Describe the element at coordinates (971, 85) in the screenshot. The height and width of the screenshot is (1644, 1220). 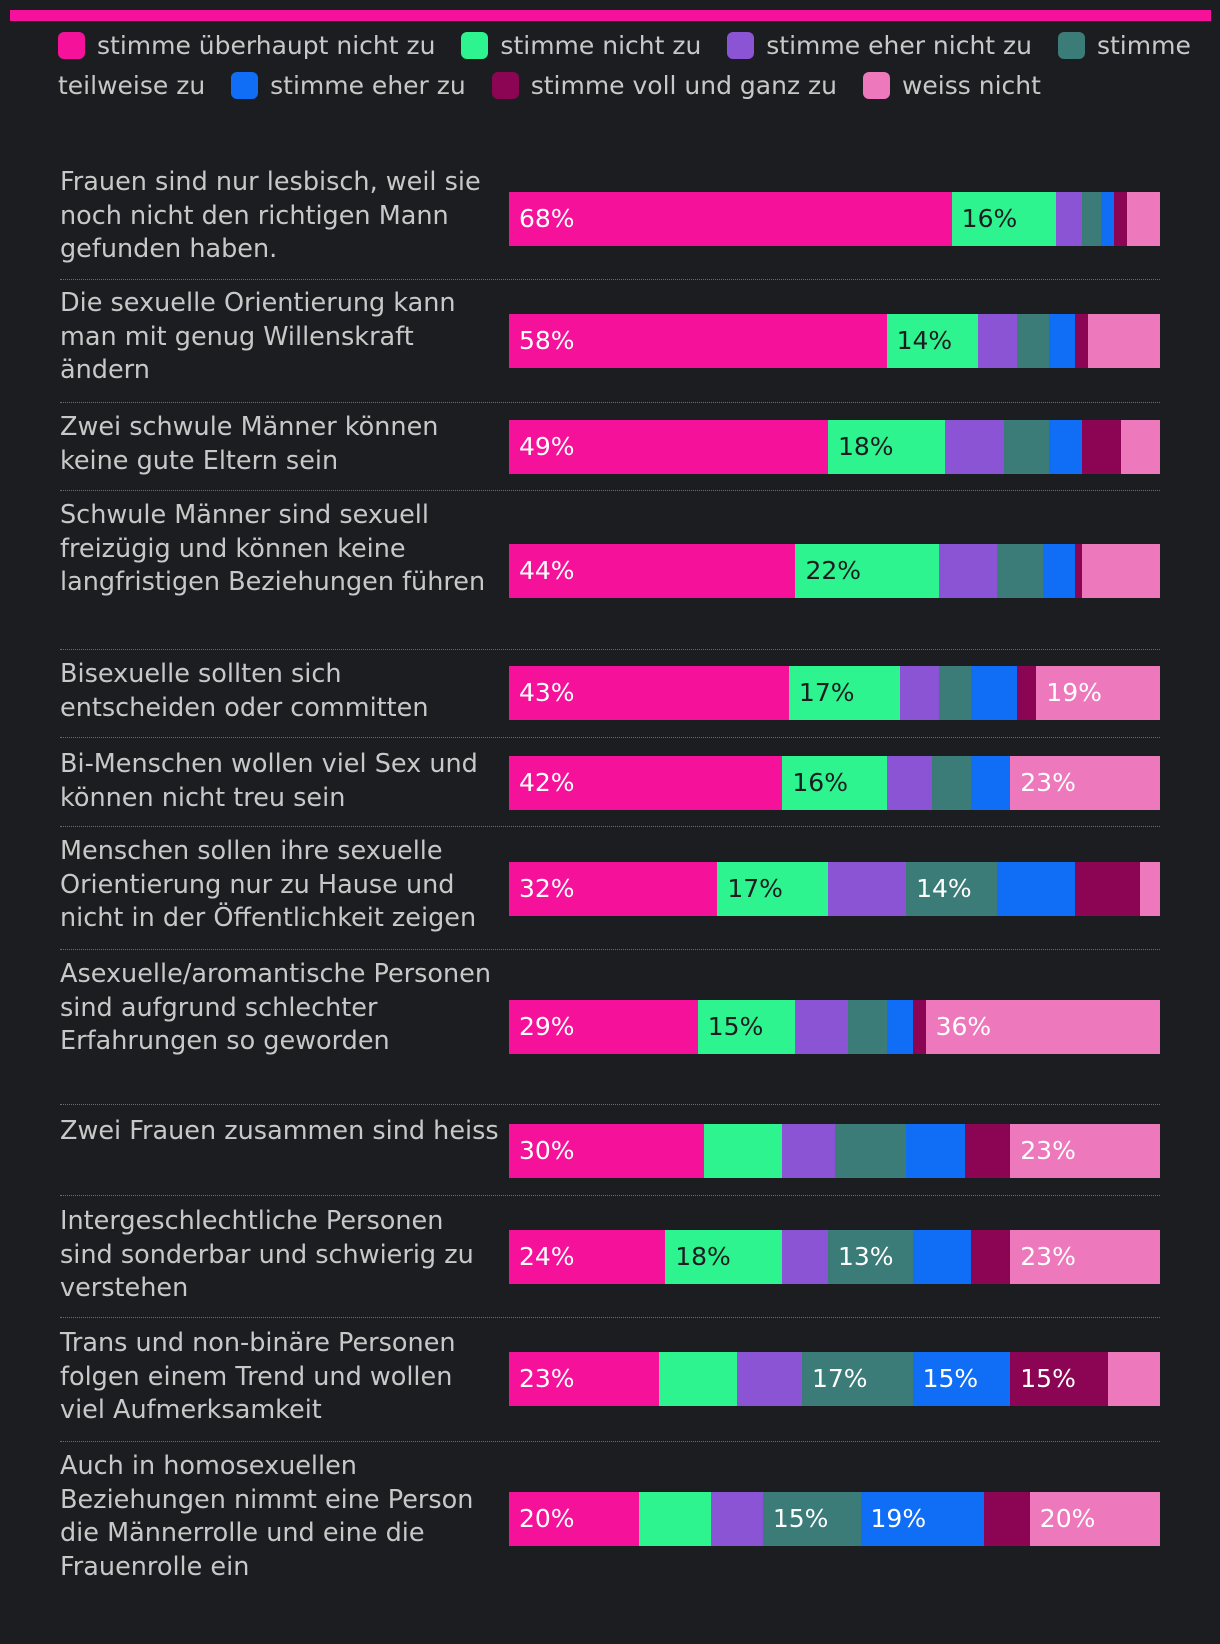
I see `legend-label: weiss nicht` at that location.